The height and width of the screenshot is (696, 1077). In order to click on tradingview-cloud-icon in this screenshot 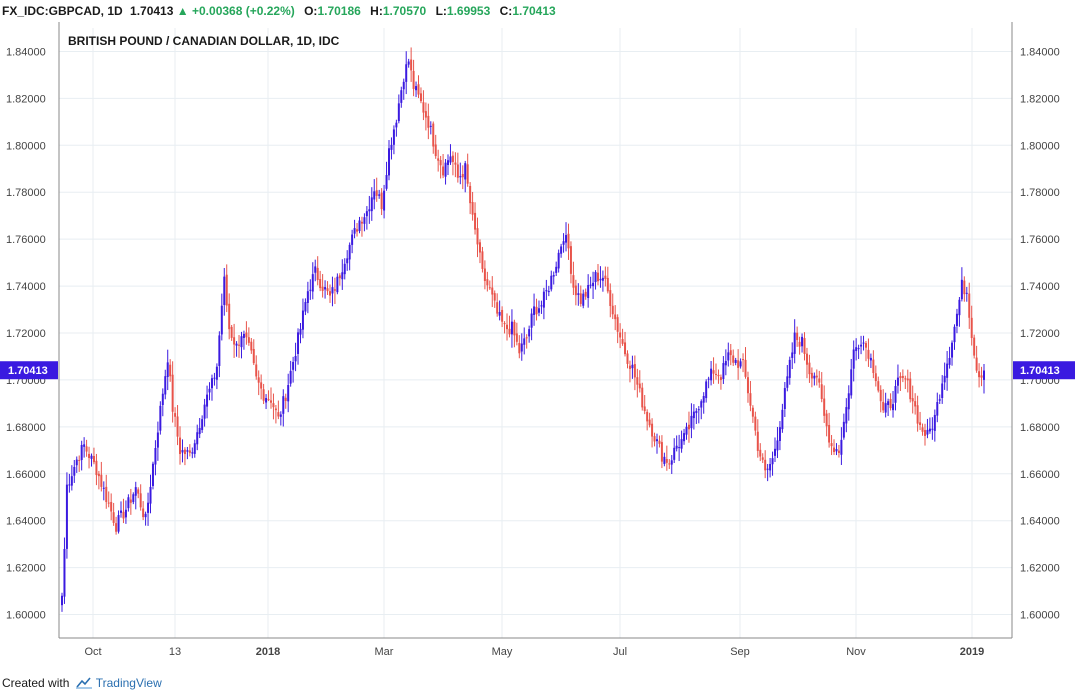, I will do `click(84, 683)`.